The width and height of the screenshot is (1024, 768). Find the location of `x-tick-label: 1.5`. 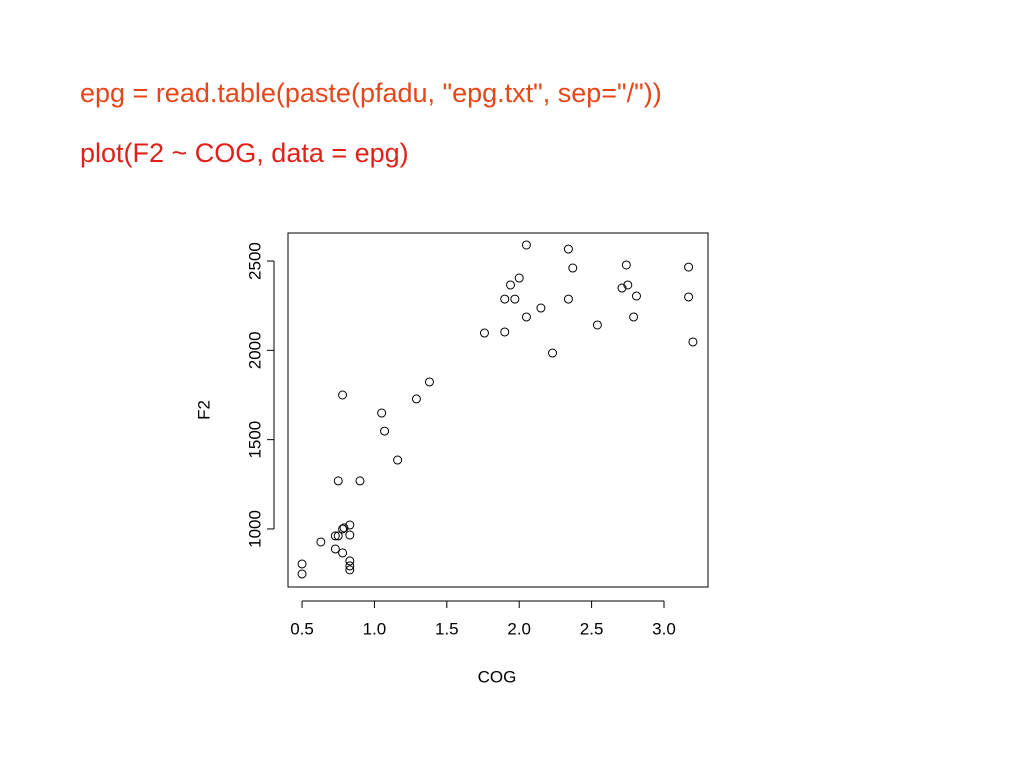

x-tick-label: 1.5 is located at coordinates (447, 628).